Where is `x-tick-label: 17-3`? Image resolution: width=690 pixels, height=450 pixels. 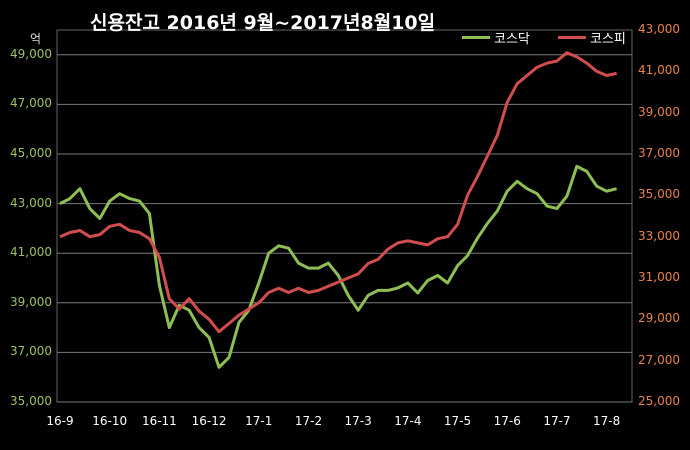
x-tick-label: 17-3 is located at coordinates (358, 421).